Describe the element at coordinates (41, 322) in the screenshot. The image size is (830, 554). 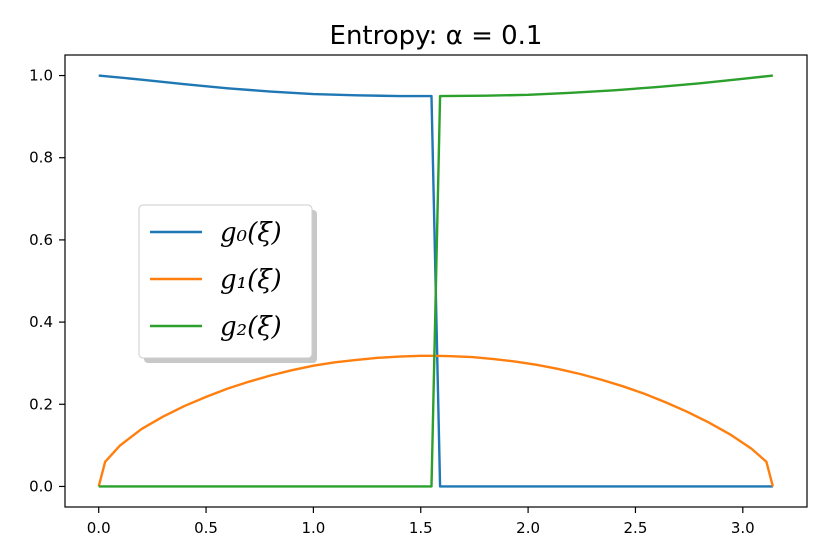
I see `y-tick-label: 0.4` at that location.